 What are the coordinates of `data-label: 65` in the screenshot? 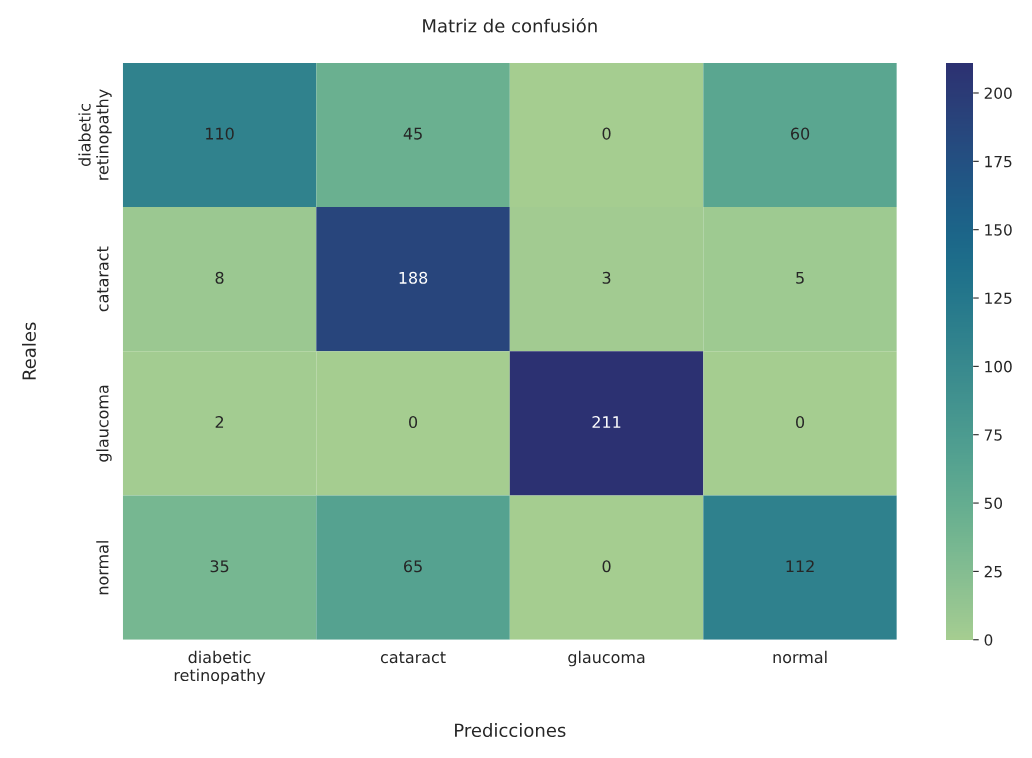 It's located at (413, 566).